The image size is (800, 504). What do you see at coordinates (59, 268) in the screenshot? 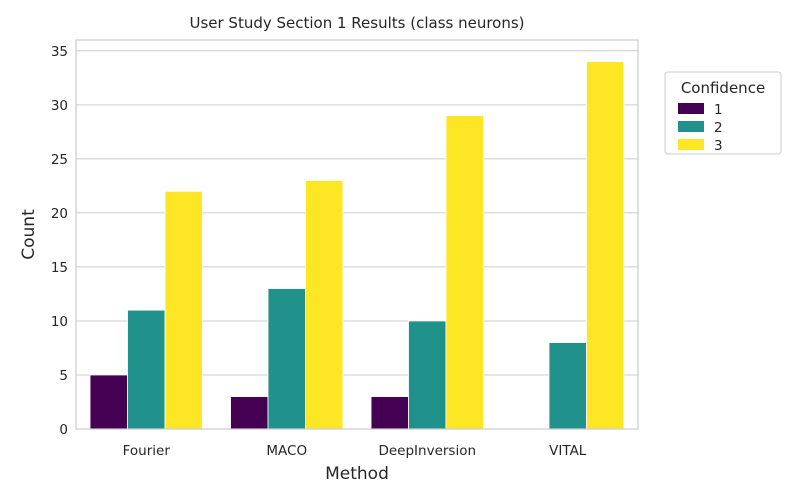
I see `y-tick-label: 15` at bounding box center [59, 268].